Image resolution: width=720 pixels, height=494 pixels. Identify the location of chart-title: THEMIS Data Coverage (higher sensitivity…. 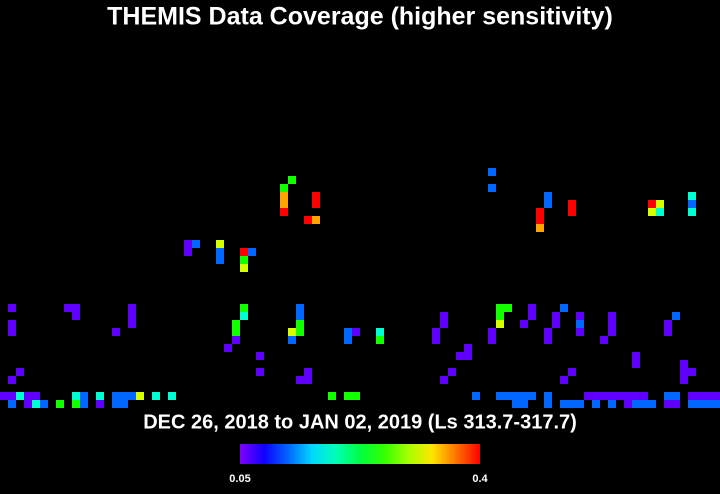
(360, 17).